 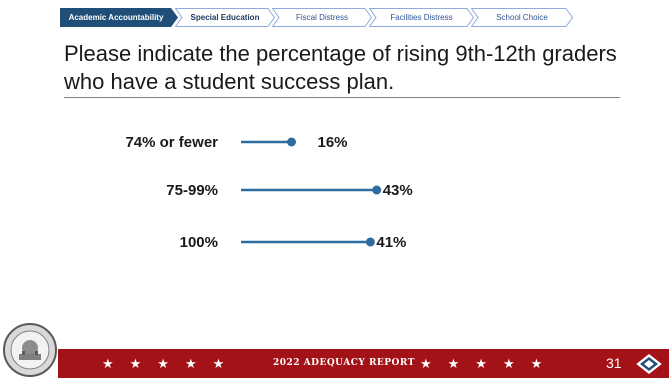 I want to click on value-label: 43%, so click(x=398, y=190).